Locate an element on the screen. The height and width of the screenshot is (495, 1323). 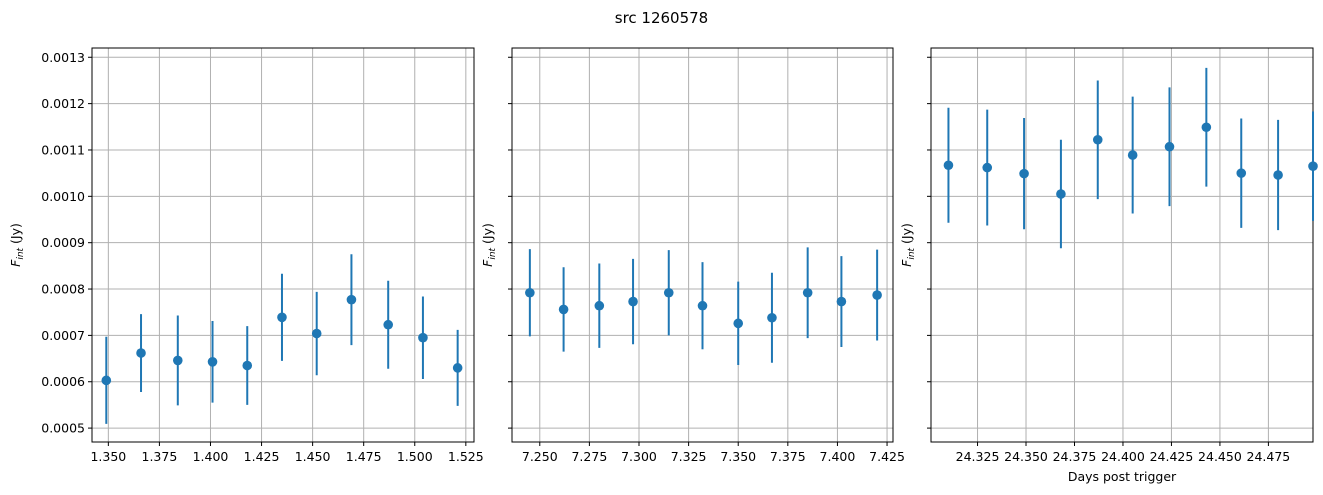
figure-title: src 1260578 is located at coordinates (661, 18).